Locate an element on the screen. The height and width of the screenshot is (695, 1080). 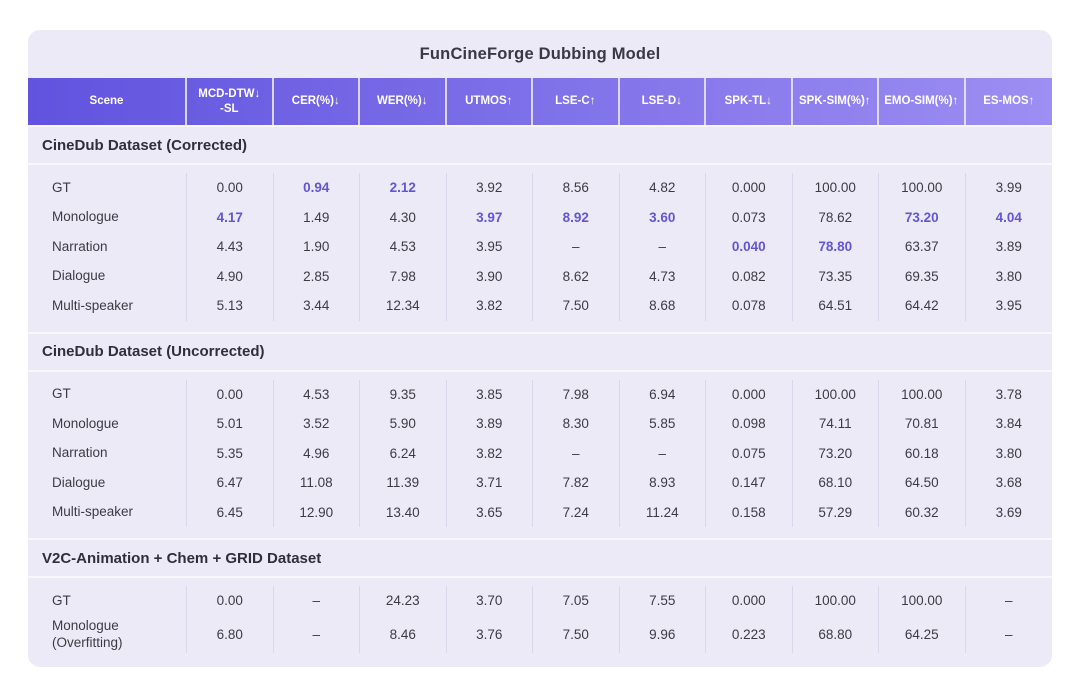
header-cell: SPK-TL↓ is located at coordinates (749, 101).